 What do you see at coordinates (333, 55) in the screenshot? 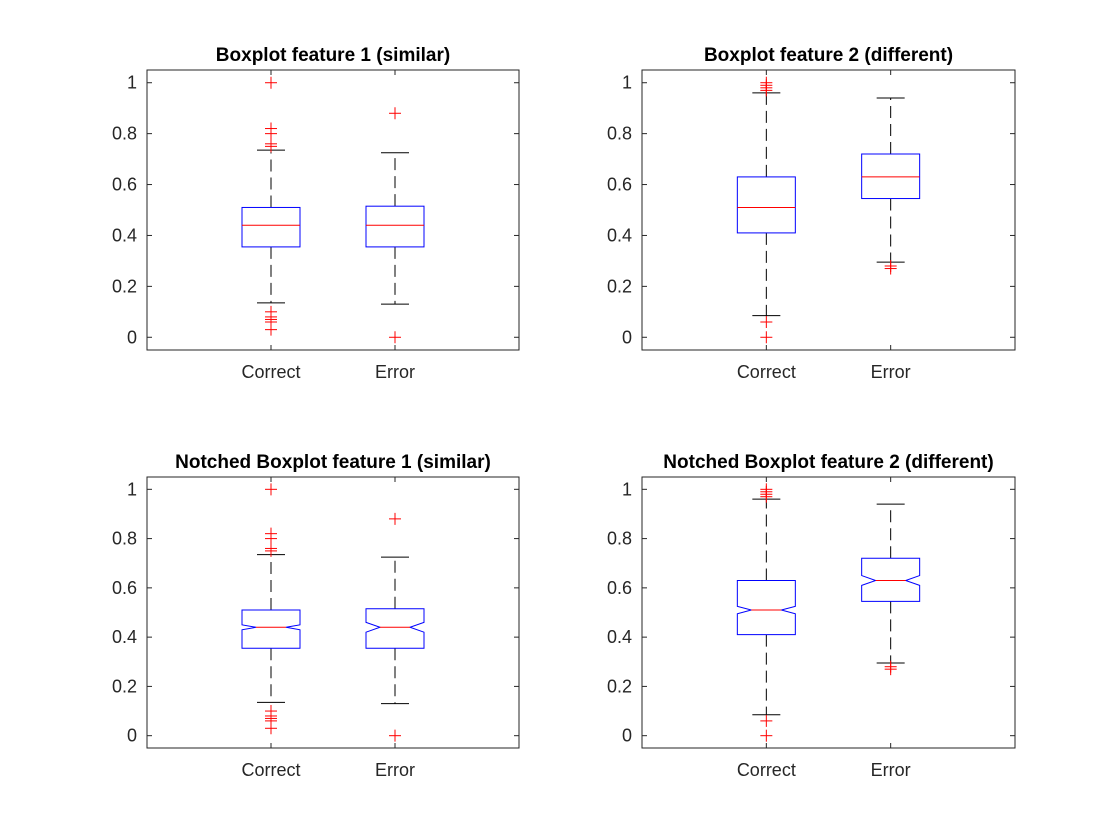
I see `chart-title: Boxplot feature 1 (similar)` at bounding box center [333, 55].